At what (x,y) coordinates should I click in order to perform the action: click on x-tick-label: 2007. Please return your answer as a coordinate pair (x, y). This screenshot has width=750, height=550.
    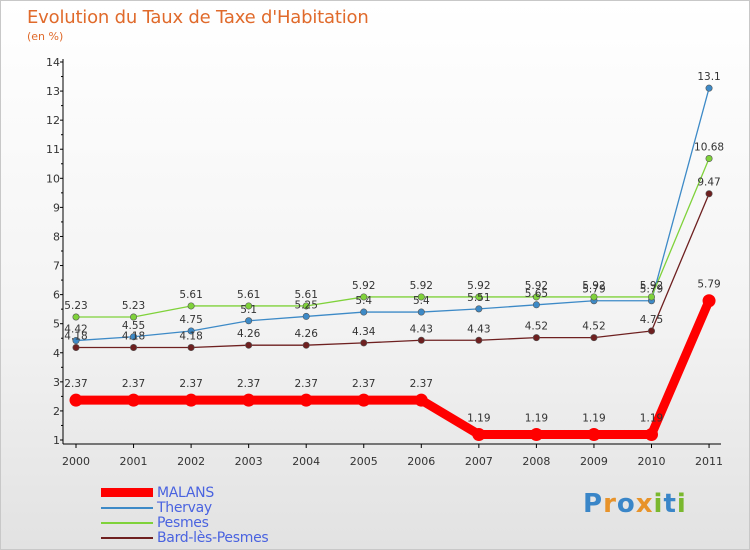
    Looking at the image, I should click on (479, 461).